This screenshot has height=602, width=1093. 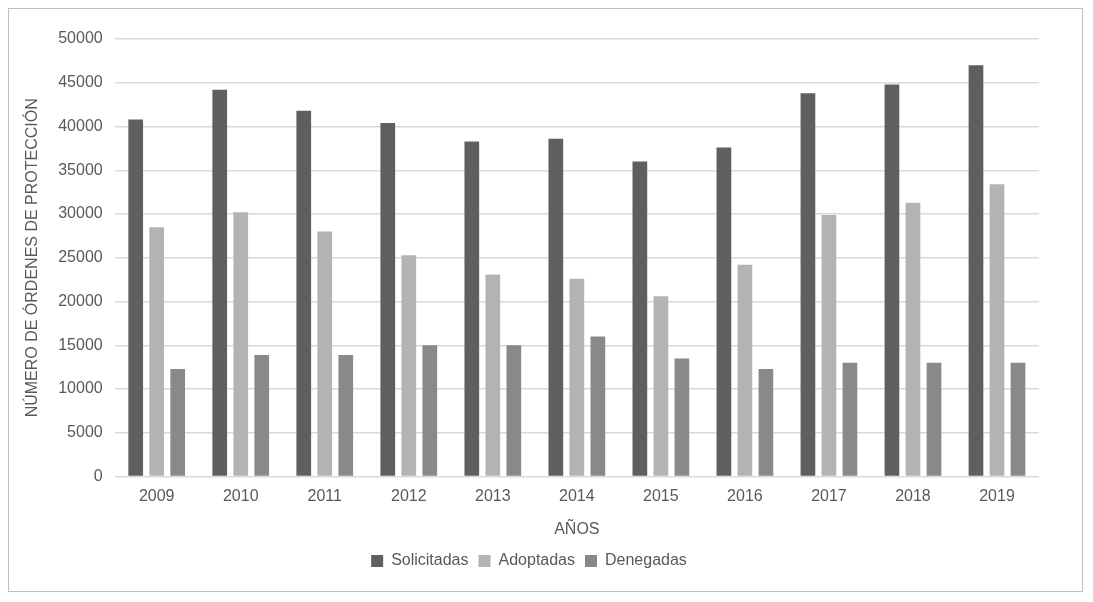 I want to click on x-axis-title: AÑOS, so click(x=577, y=527).